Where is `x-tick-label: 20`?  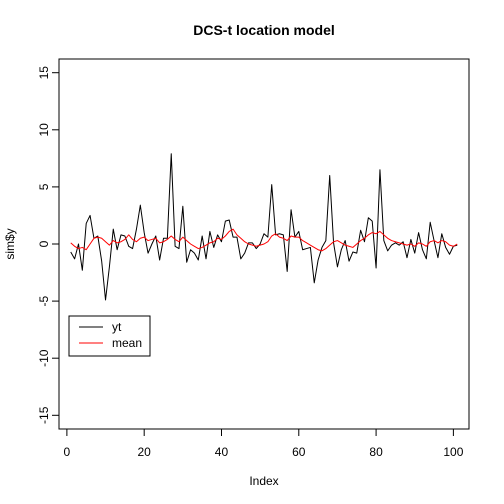 x-tick-label: 20 is located at coordinates (145, 452).